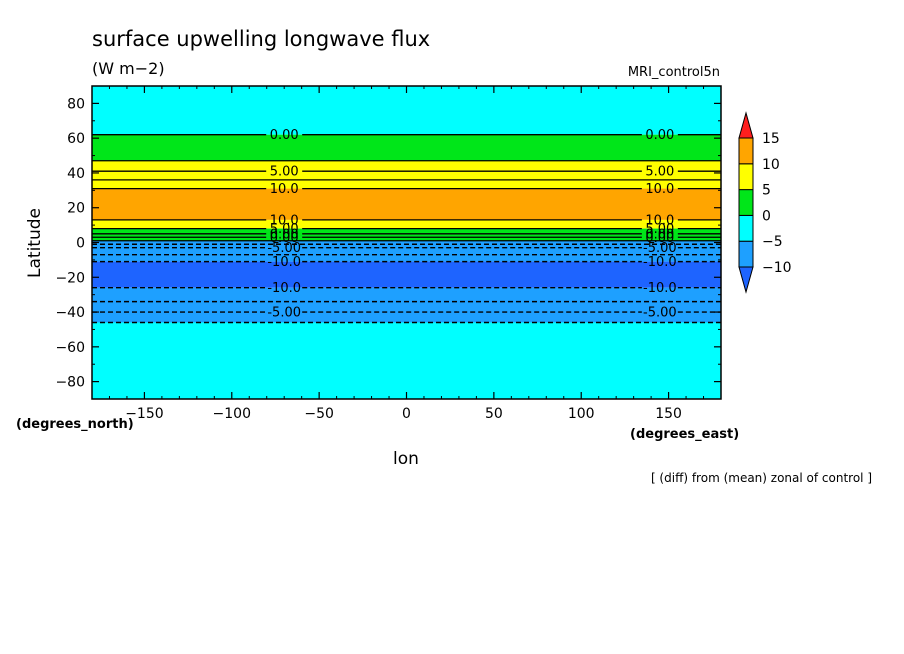 Image resolution: width=904 pixels, height=654 pixels. Describe the element at coordinates (659, 229) in the screenshot. I see `contour-label-6-1: 5.00` at that location.